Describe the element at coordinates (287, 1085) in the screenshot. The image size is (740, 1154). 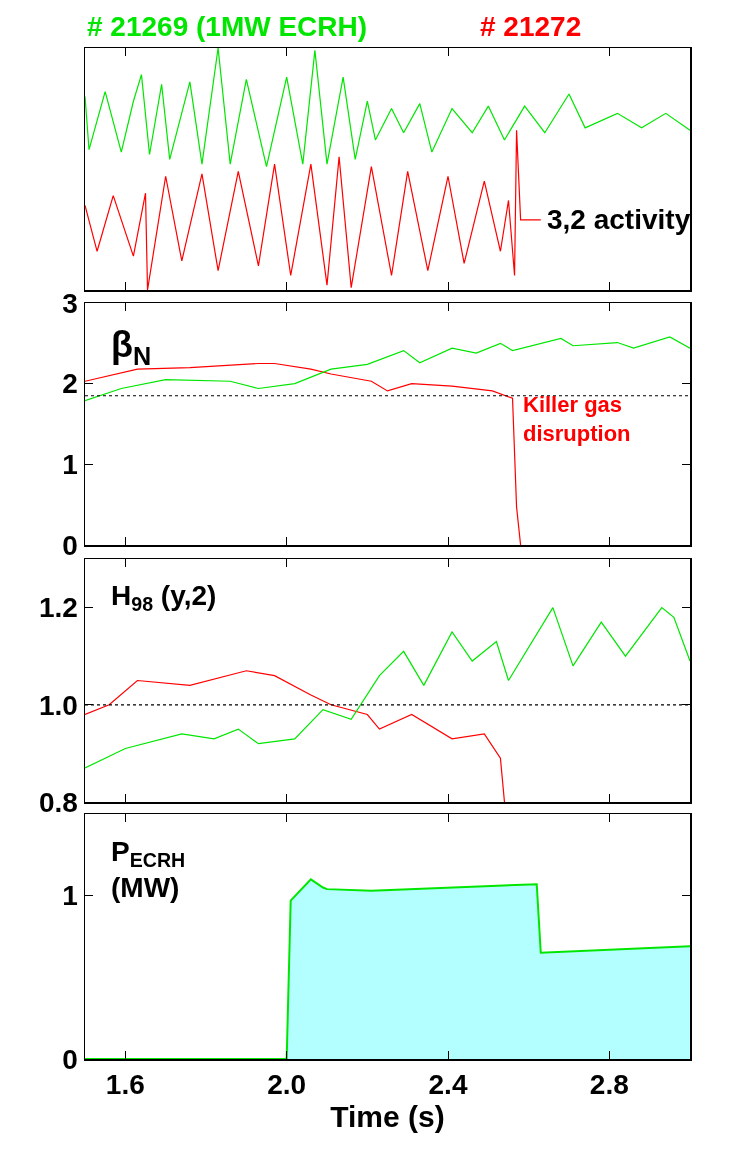
I see `x-tick-label: 2.0` at that location.